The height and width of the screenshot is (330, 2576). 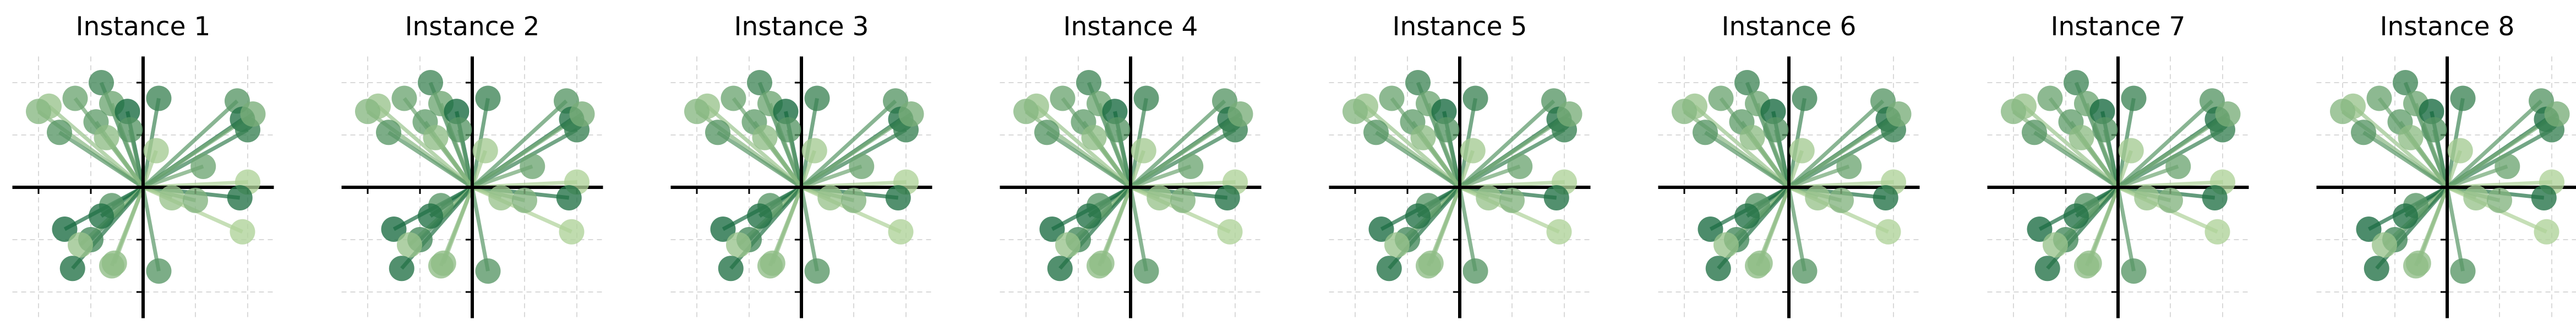 I want to click on panel-title: Instance 5, so click(x=1460, y=27).